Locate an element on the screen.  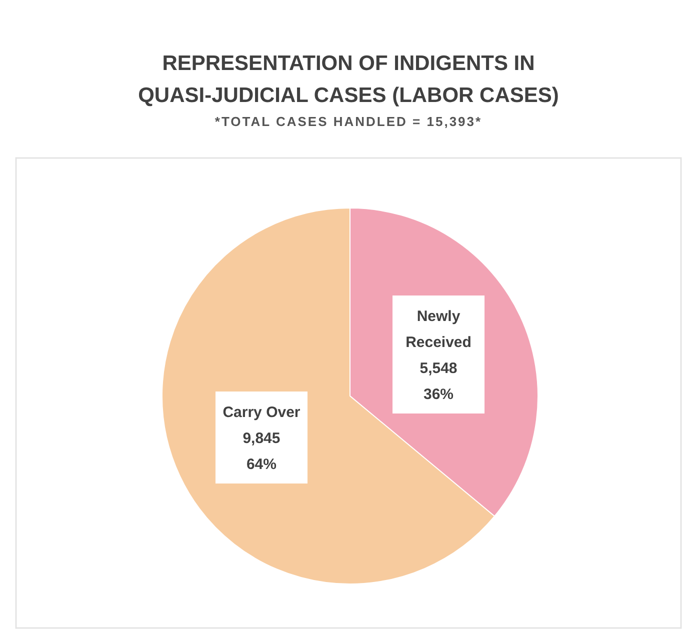
data-label: 5,548 36% is located at coordinates (439, 382).